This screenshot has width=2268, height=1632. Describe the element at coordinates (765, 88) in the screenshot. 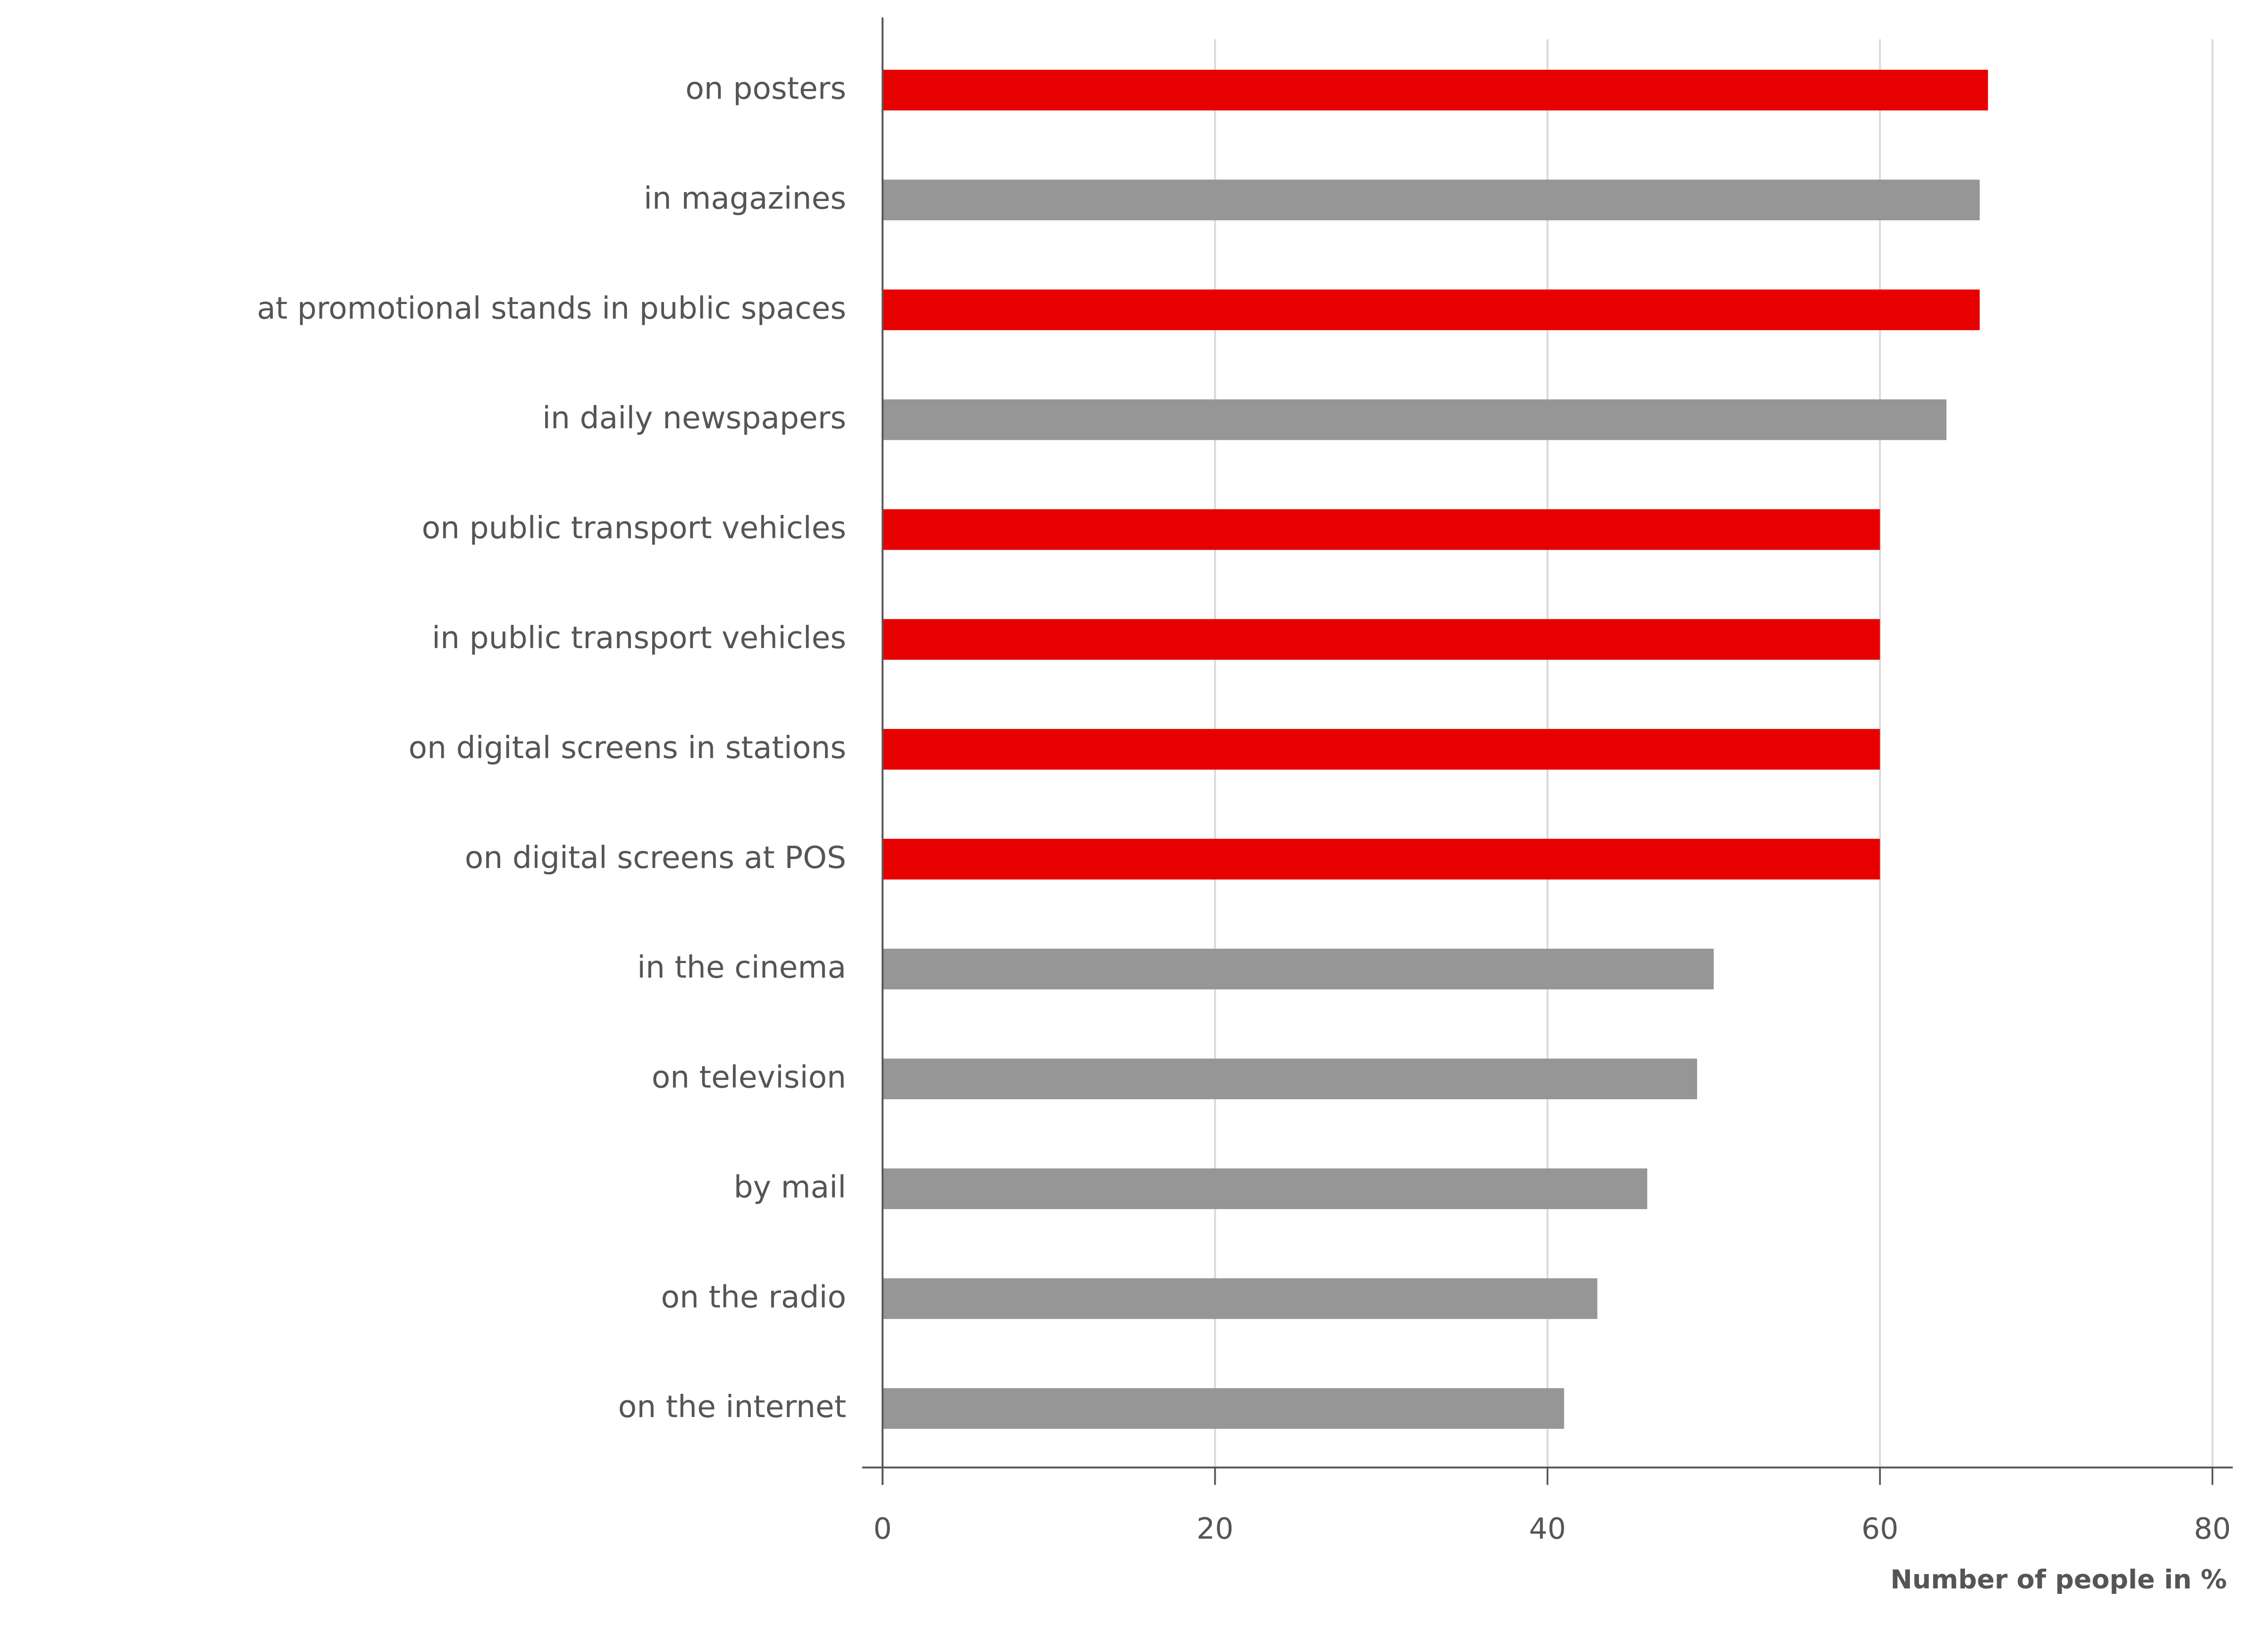

I see `category-label: on posters` at that location.